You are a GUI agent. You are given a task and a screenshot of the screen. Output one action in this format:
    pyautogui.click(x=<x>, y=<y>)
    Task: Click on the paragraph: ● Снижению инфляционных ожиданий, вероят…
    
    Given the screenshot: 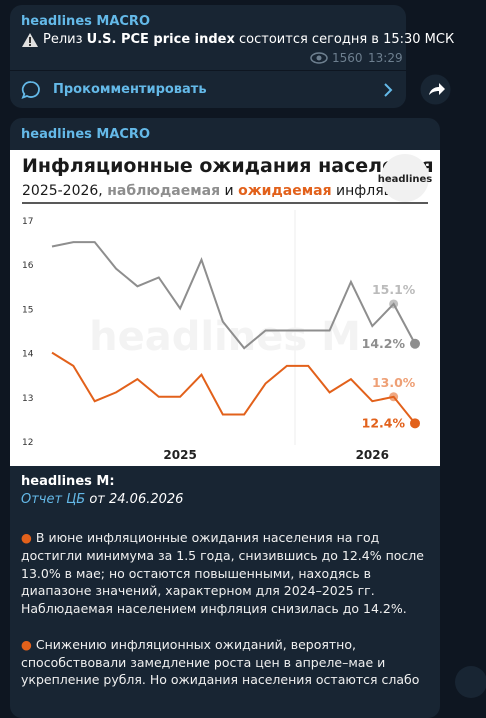 What is the action you would take?
    pyautogui.click(x=226, y=662)
    